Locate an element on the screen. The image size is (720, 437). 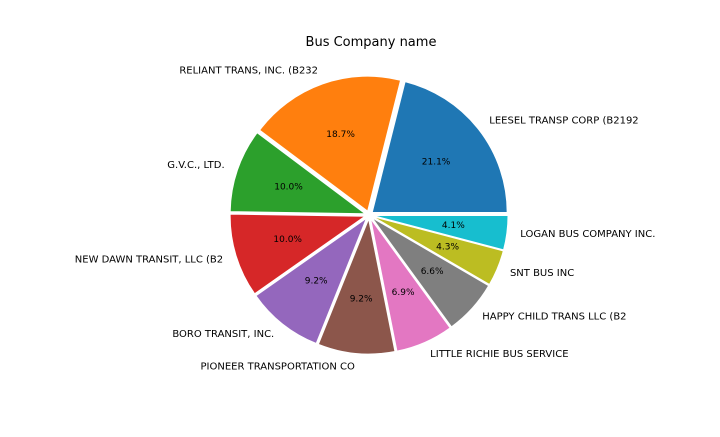
pie-slice-little-richie-bus-service is located at coordinates (410, 285).